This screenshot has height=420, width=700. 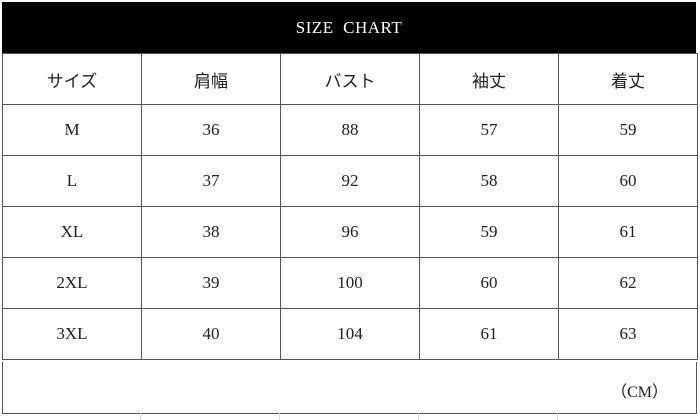 I want to click on table-cell: M, so click(x=72, y=130).